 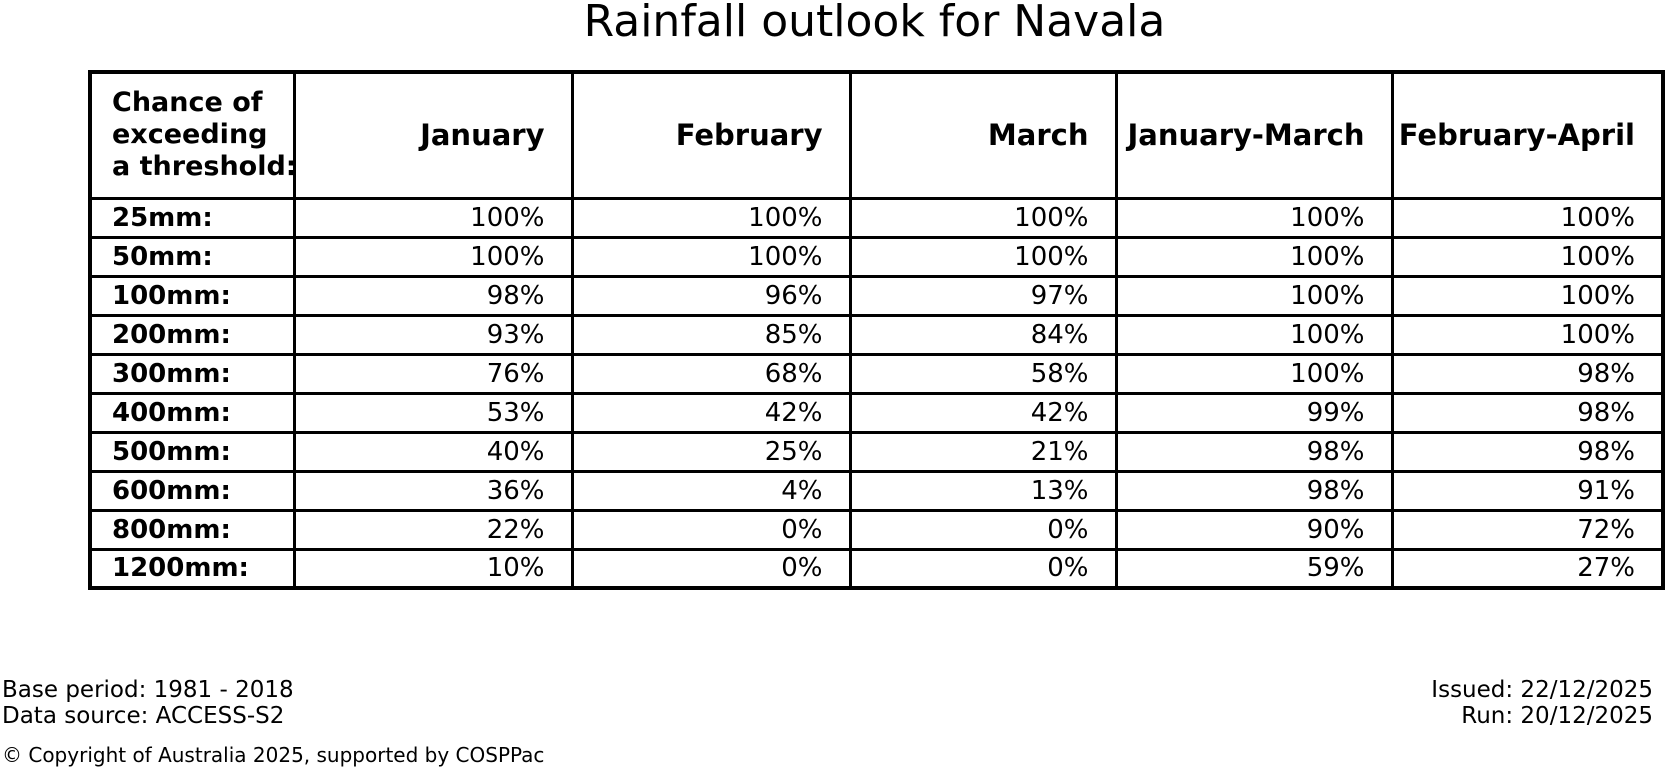 What do you see at coordinates (1254, 568) in the screenshot?
I see `cell-1200mm-january-march: 59%` at bounding box center [1254, 568].